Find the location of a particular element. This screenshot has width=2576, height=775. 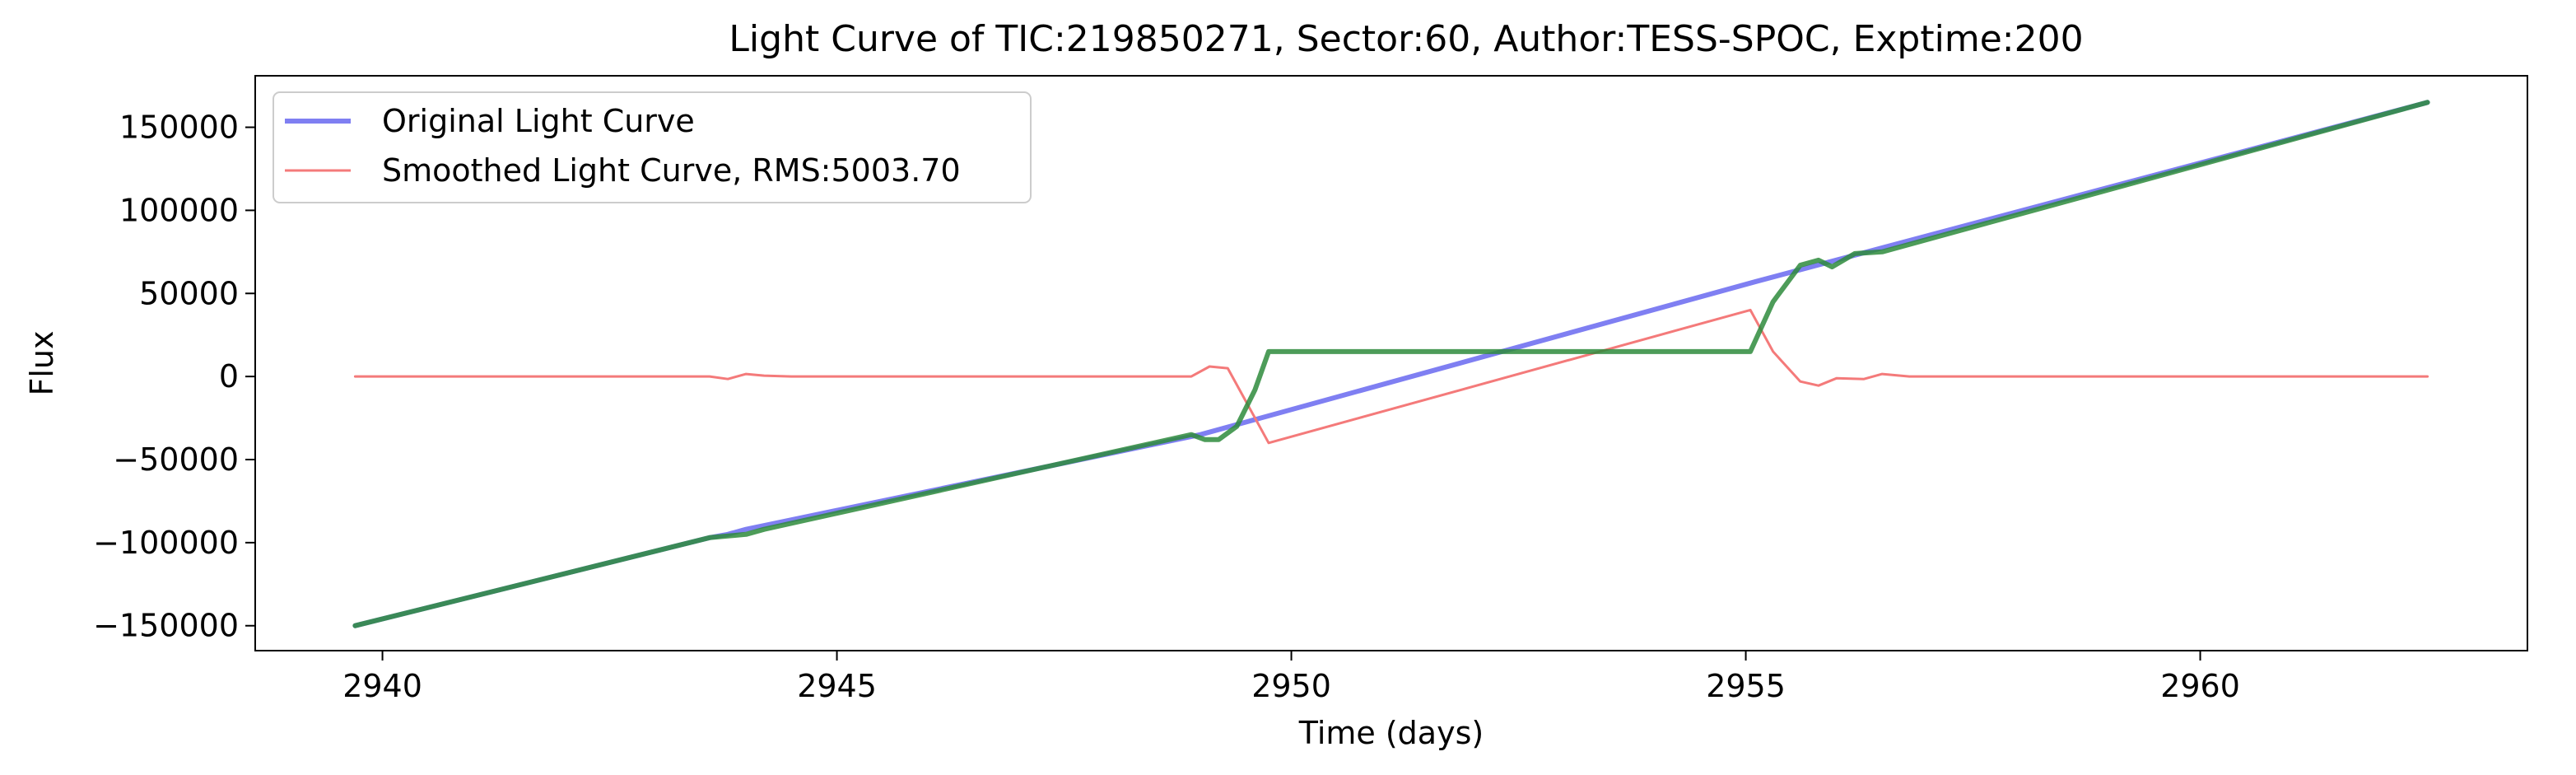

y-axis-label: Flux is located at coordinates (42, 363).